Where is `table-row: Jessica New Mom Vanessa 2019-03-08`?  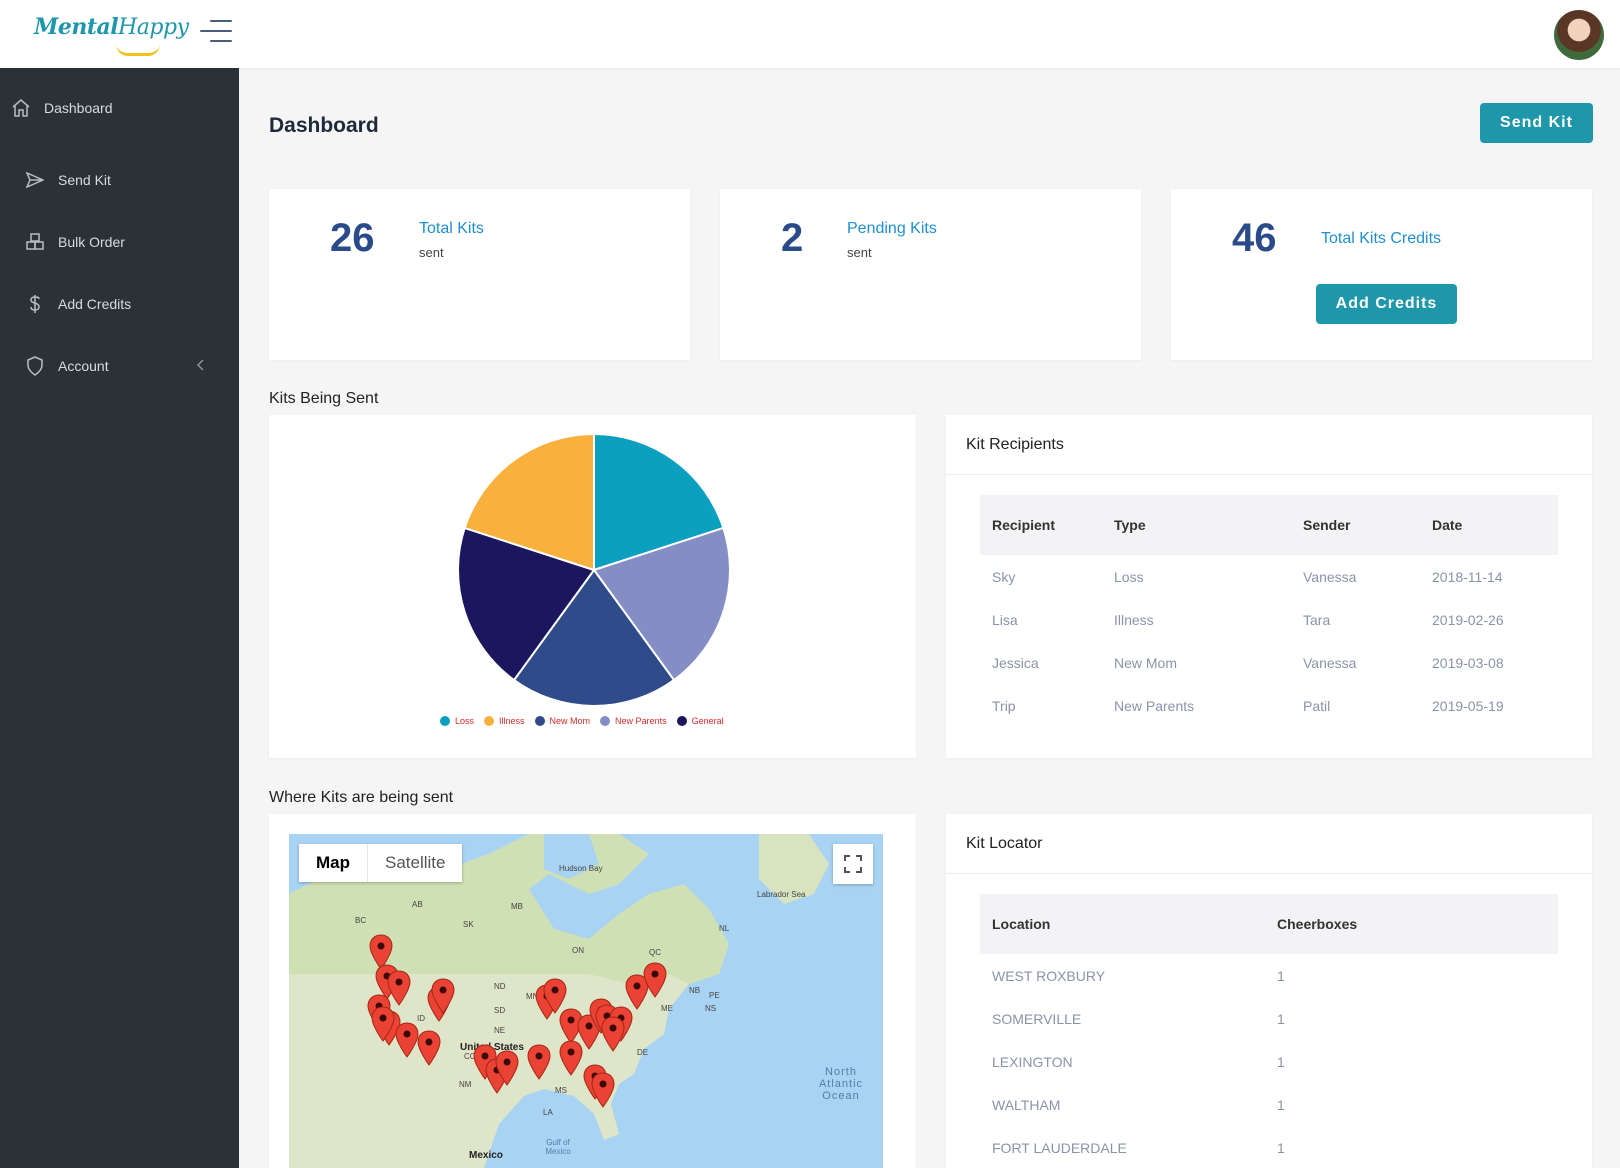
table-row: Jessica New Mom Vanessa 2019-03-08 is located at coordinates (1269, 662).